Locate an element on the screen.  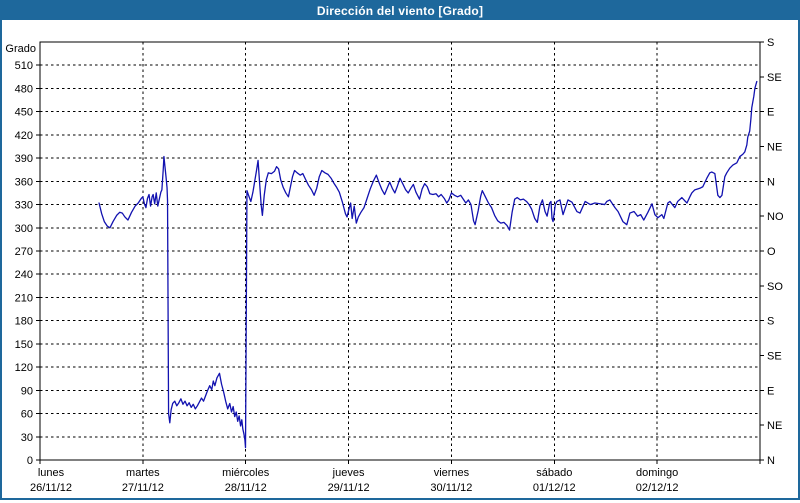
day-label: jueves is located at coordinates (348, 473).